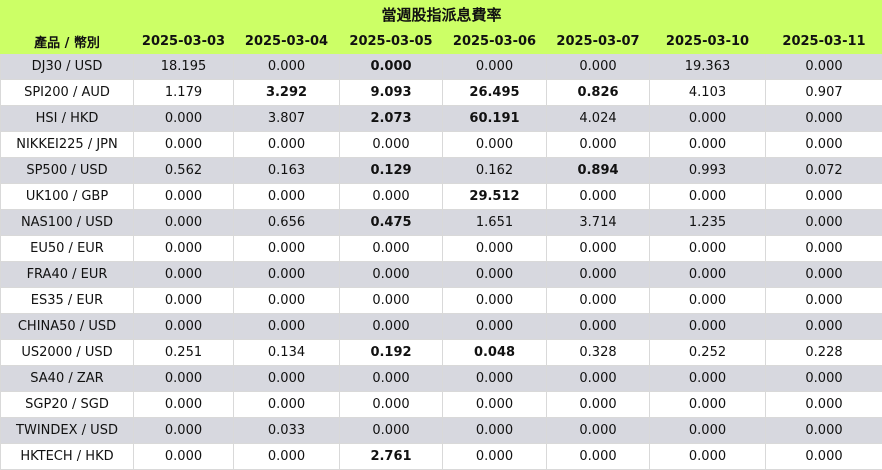 The width and height of the screenshot is (882, 470). What do you see at coordinates (495, 223) in the screenshot?
I see `rate-cell: 1.651` at bounding box center [495, 223].